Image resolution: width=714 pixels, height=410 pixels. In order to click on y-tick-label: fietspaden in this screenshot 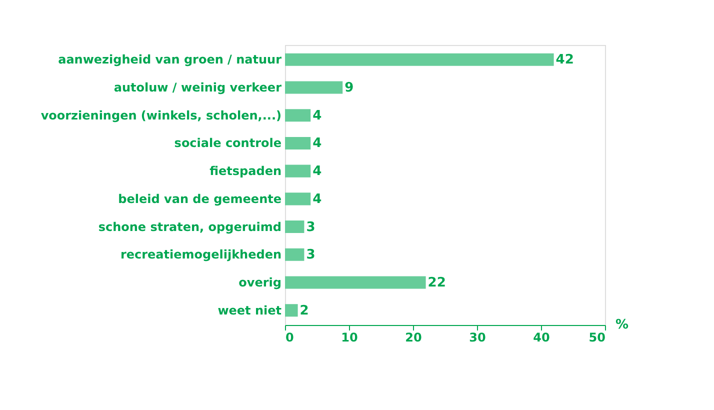, I will do `click(246, 171)`.